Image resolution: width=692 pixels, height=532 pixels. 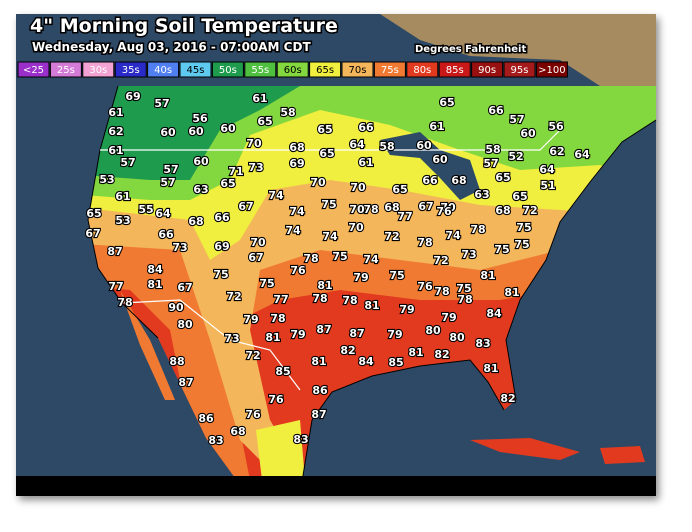 What do you see at coordinates (515, 156) in the screenshot?
I see `station-value: 52` at bounding box center [515, 156].